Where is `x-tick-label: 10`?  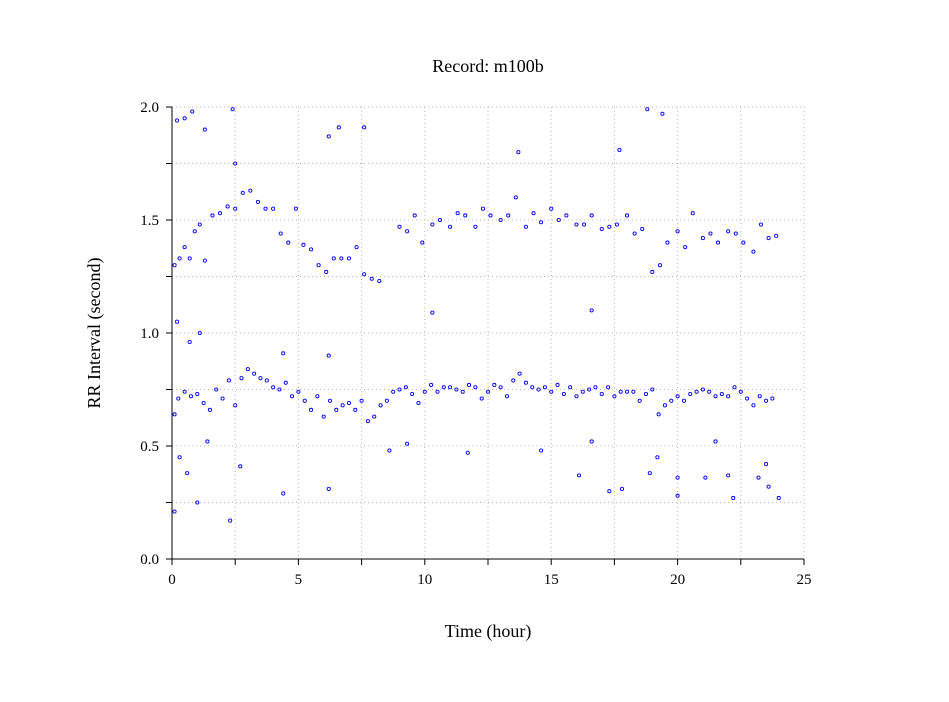 x-tick-label: 10 is located at coordinates (424, 580).